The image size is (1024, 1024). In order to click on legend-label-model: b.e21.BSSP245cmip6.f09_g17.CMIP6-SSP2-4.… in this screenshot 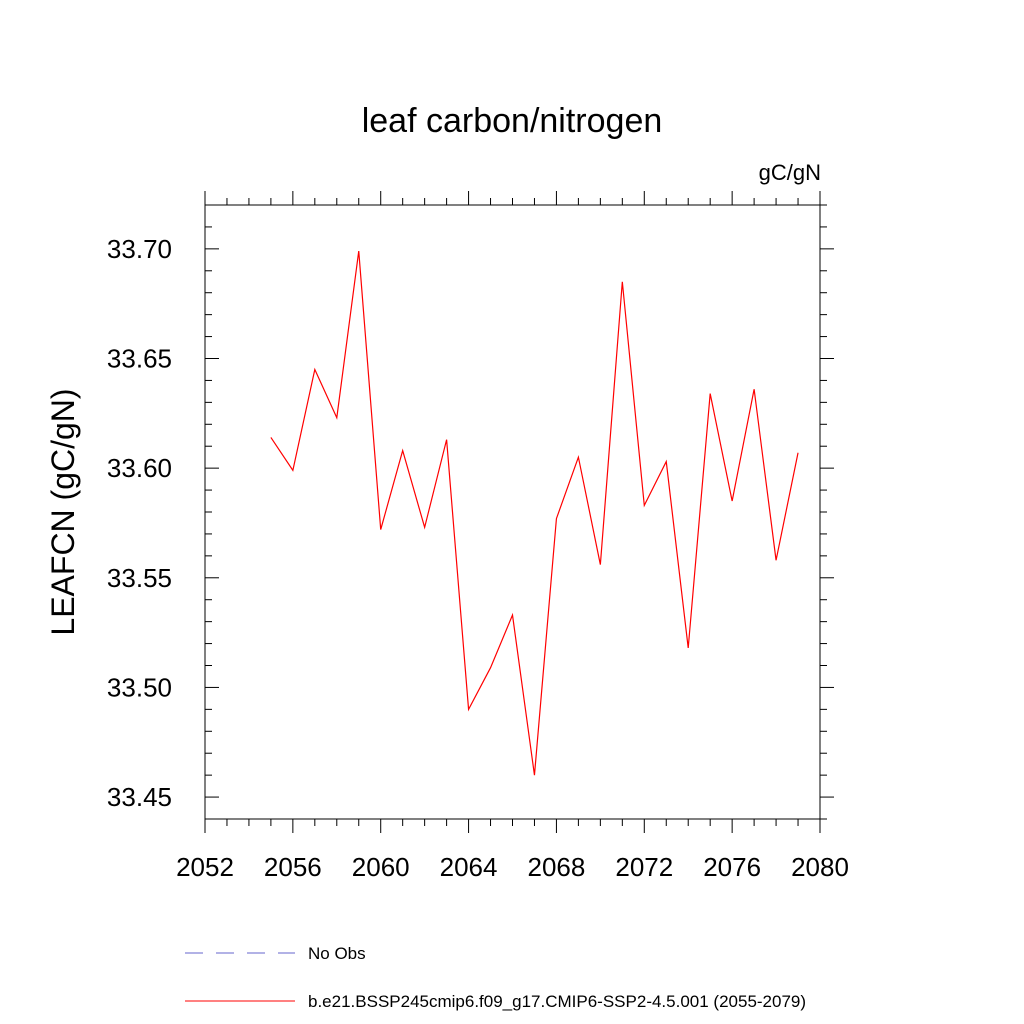, I will do `click(557, 1001)`.